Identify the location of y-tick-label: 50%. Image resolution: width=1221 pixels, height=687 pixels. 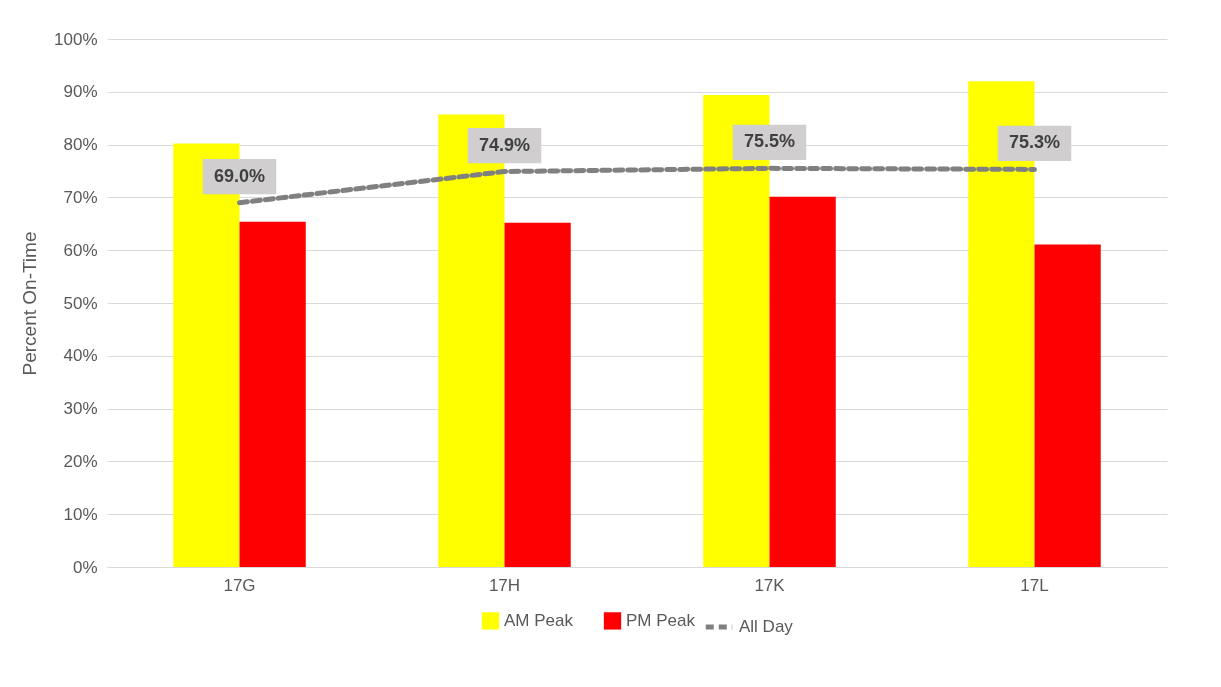
(80, 303).